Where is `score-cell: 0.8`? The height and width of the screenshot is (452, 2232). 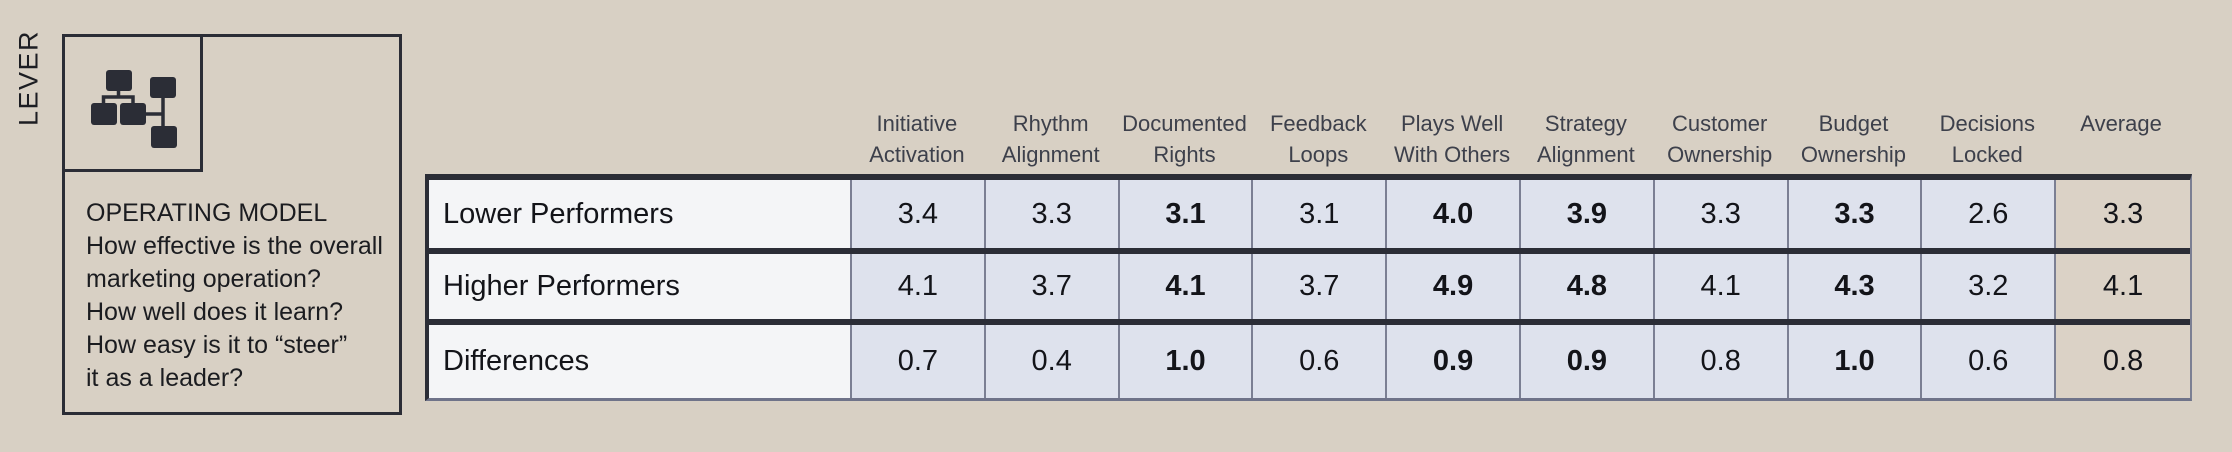
score-cell: 0.8 is located at coordinates (1721, 361).